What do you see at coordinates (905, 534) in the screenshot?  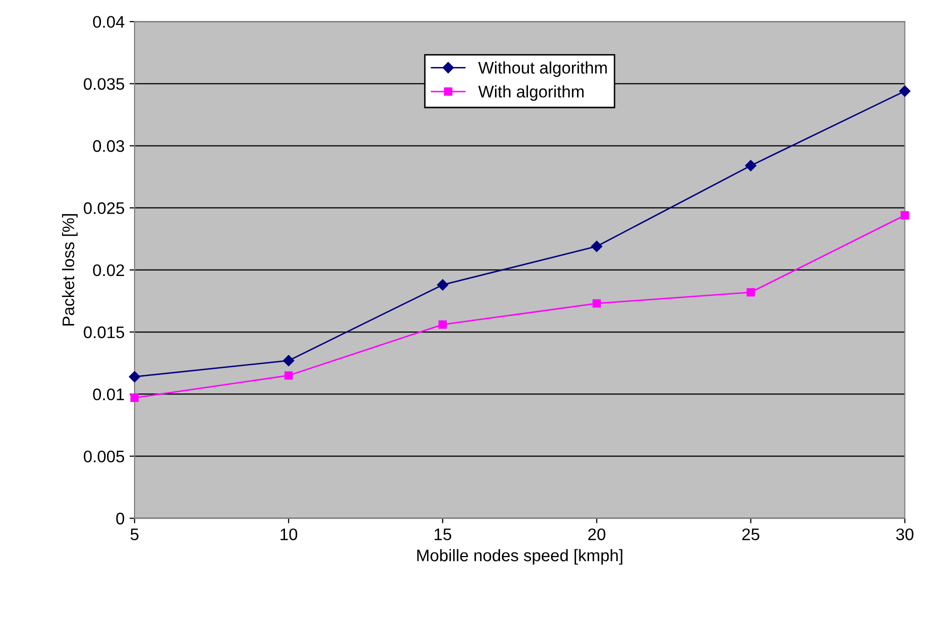 I see `x-tick-label: 30` at bounding box center [905, 534].